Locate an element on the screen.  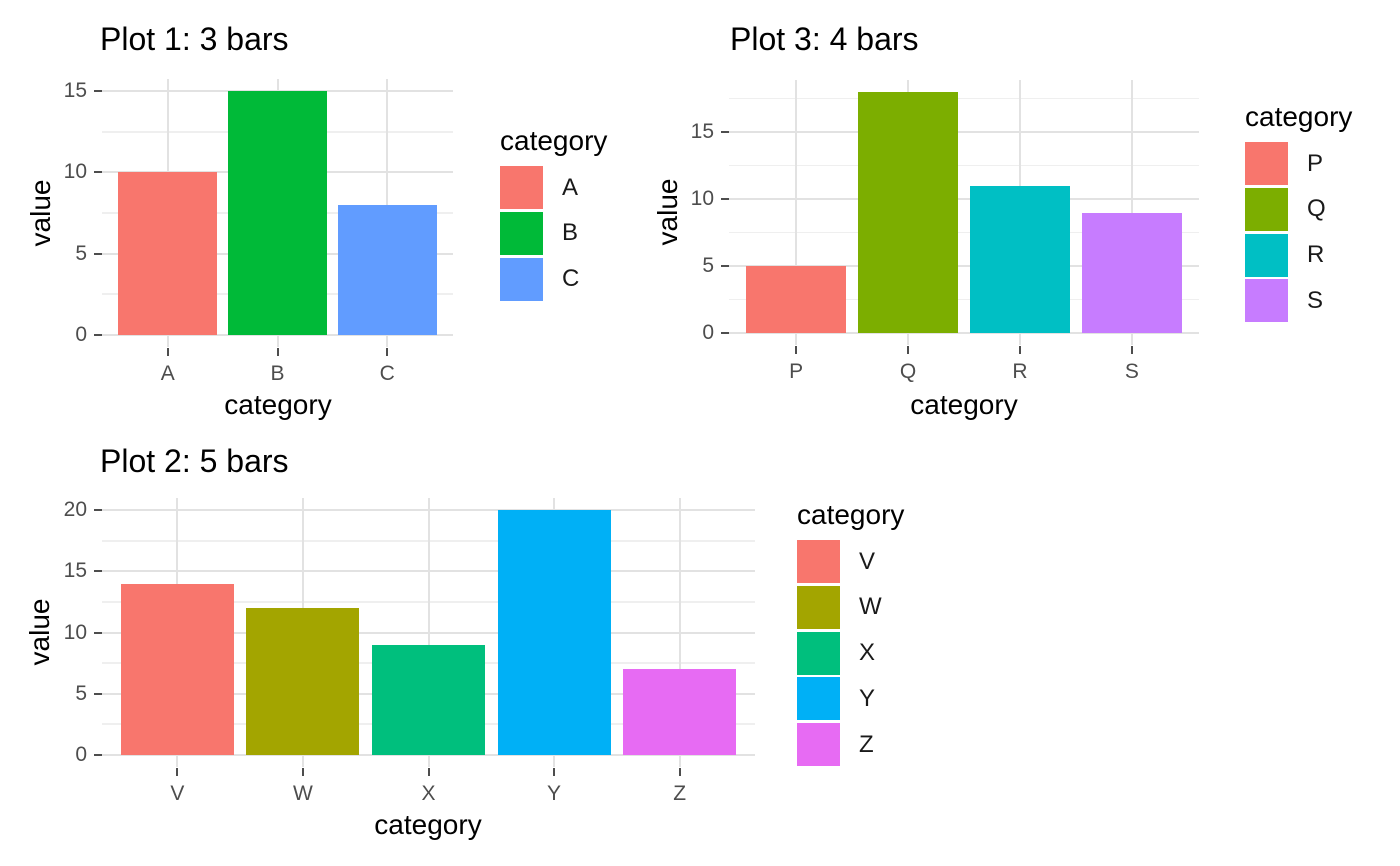
plot3-x-tick-label: R is located at coordinates (1020, 371).